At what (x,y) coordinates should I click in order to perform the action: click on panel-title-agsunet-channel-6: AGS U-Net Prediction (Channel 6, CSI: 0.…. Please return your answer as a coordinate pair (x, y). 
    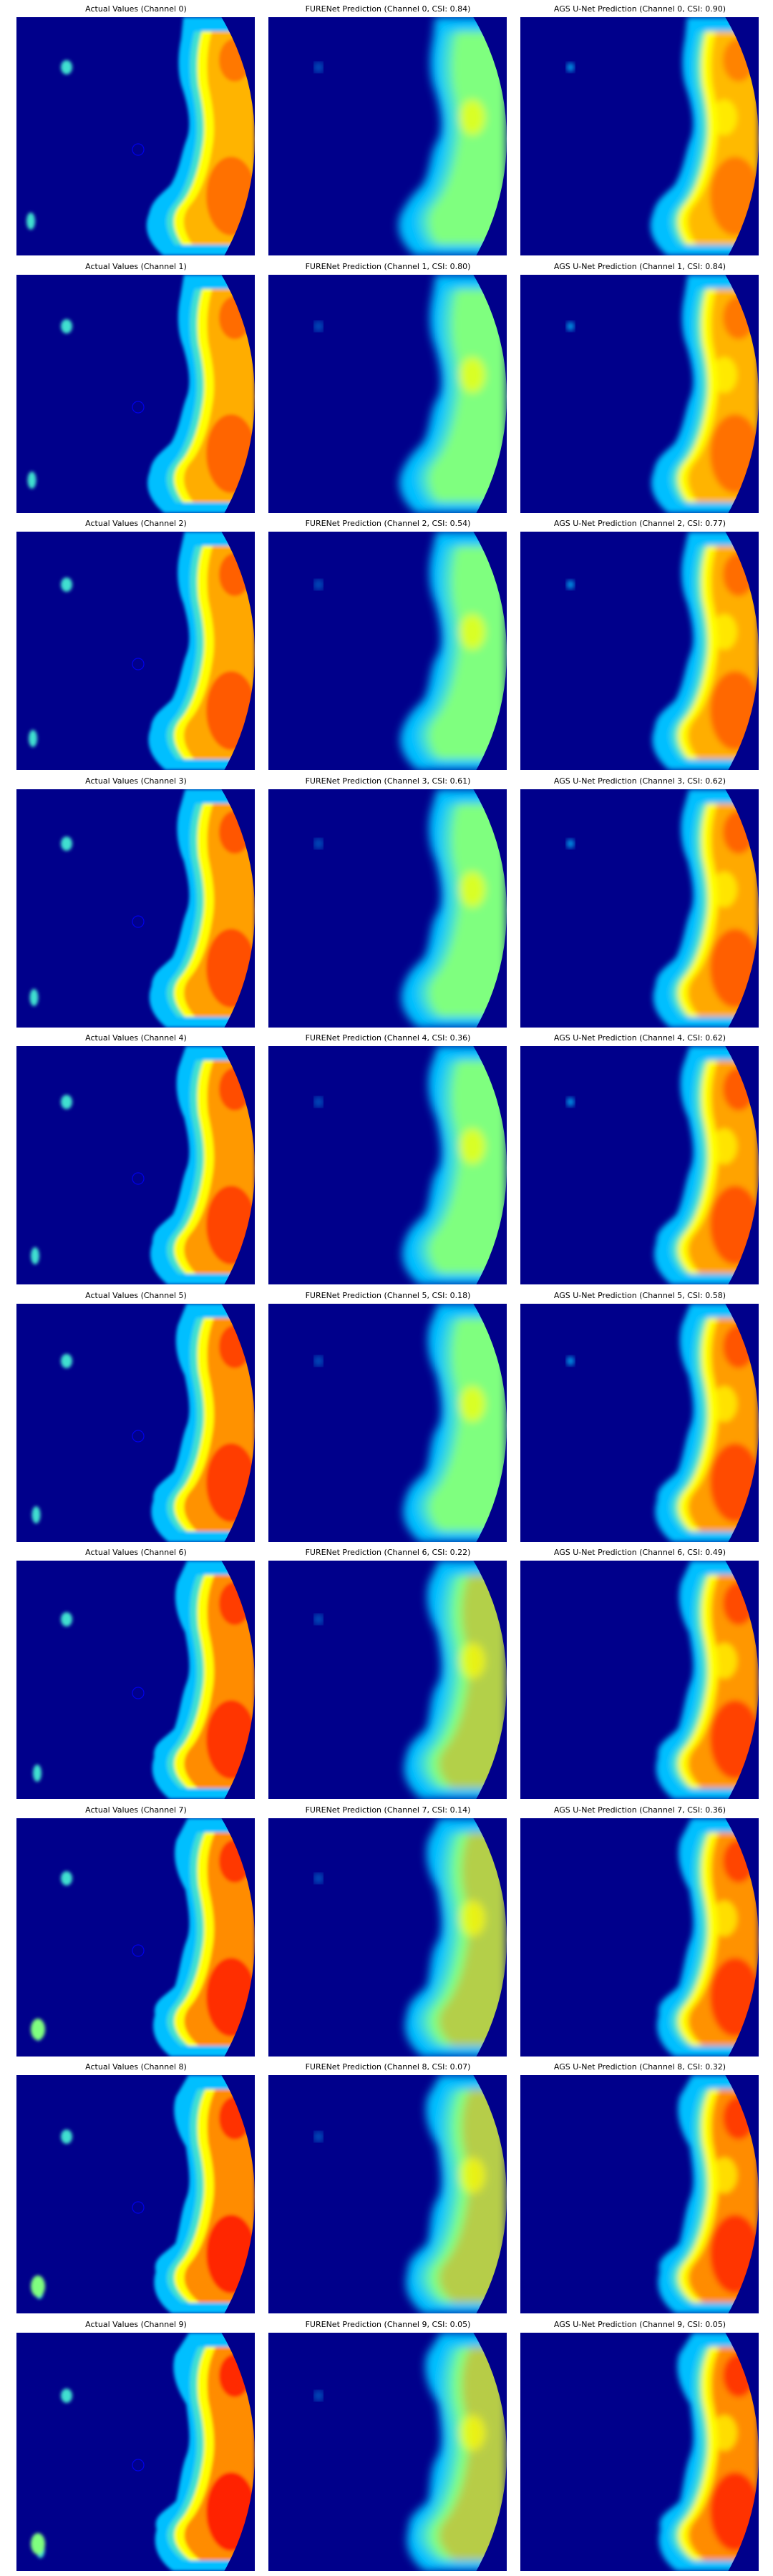
    Looking at the image, I should click on (639, 1552).